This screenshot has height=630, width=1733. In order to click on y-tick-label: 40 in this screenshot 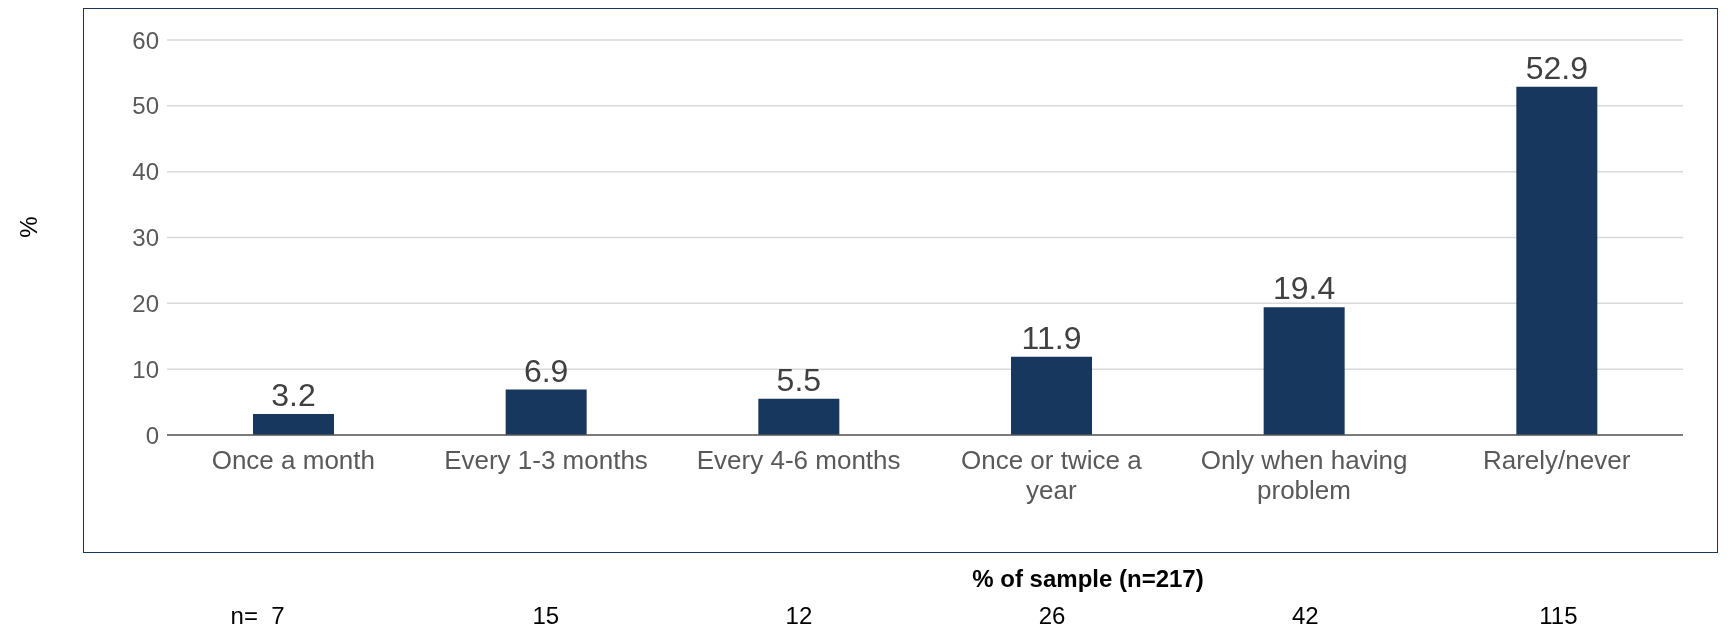, I will do `click(145, 172)`.